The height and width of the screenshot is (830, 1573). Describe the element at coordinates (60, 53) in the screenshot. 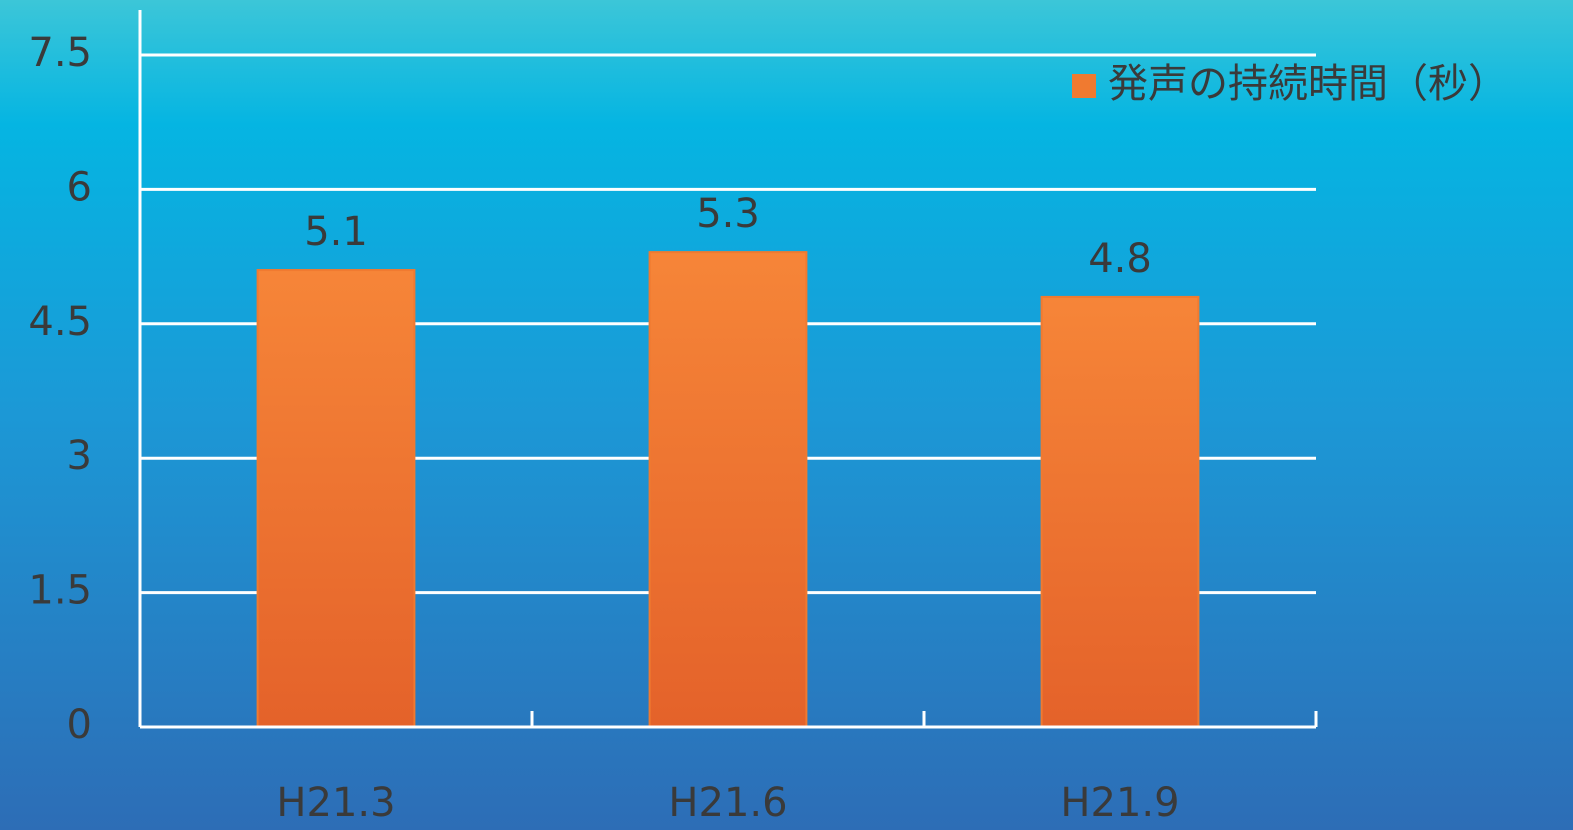

I see `y-tick-label: 7.5` at that location.